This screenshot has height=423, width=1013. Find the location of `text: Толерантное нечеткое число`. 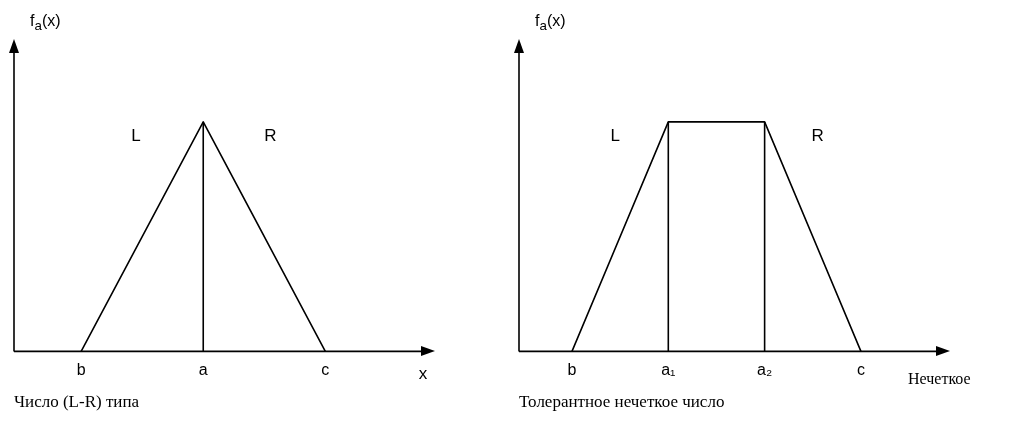

text: Толерантное нечеткое число is located at coordinates (622, 402).